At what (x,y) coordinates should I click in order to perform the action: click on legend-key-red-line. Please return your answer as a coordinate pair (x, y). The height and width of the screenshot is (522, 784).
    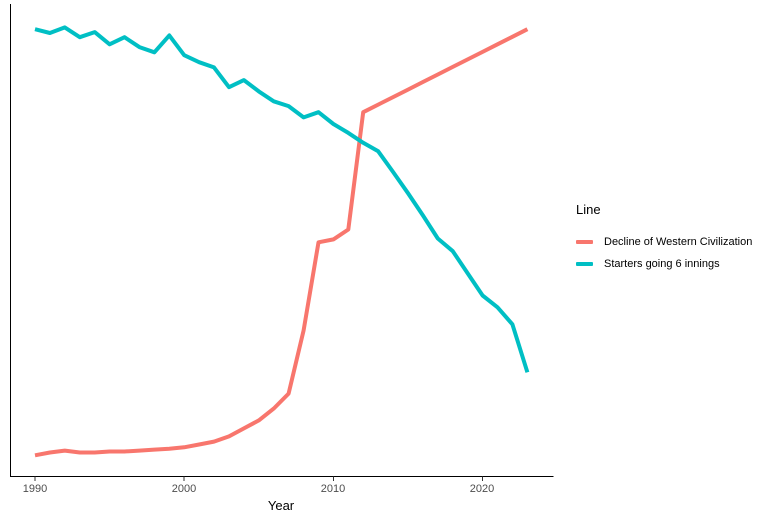
    Looking at the image, I should click on (584, 242).